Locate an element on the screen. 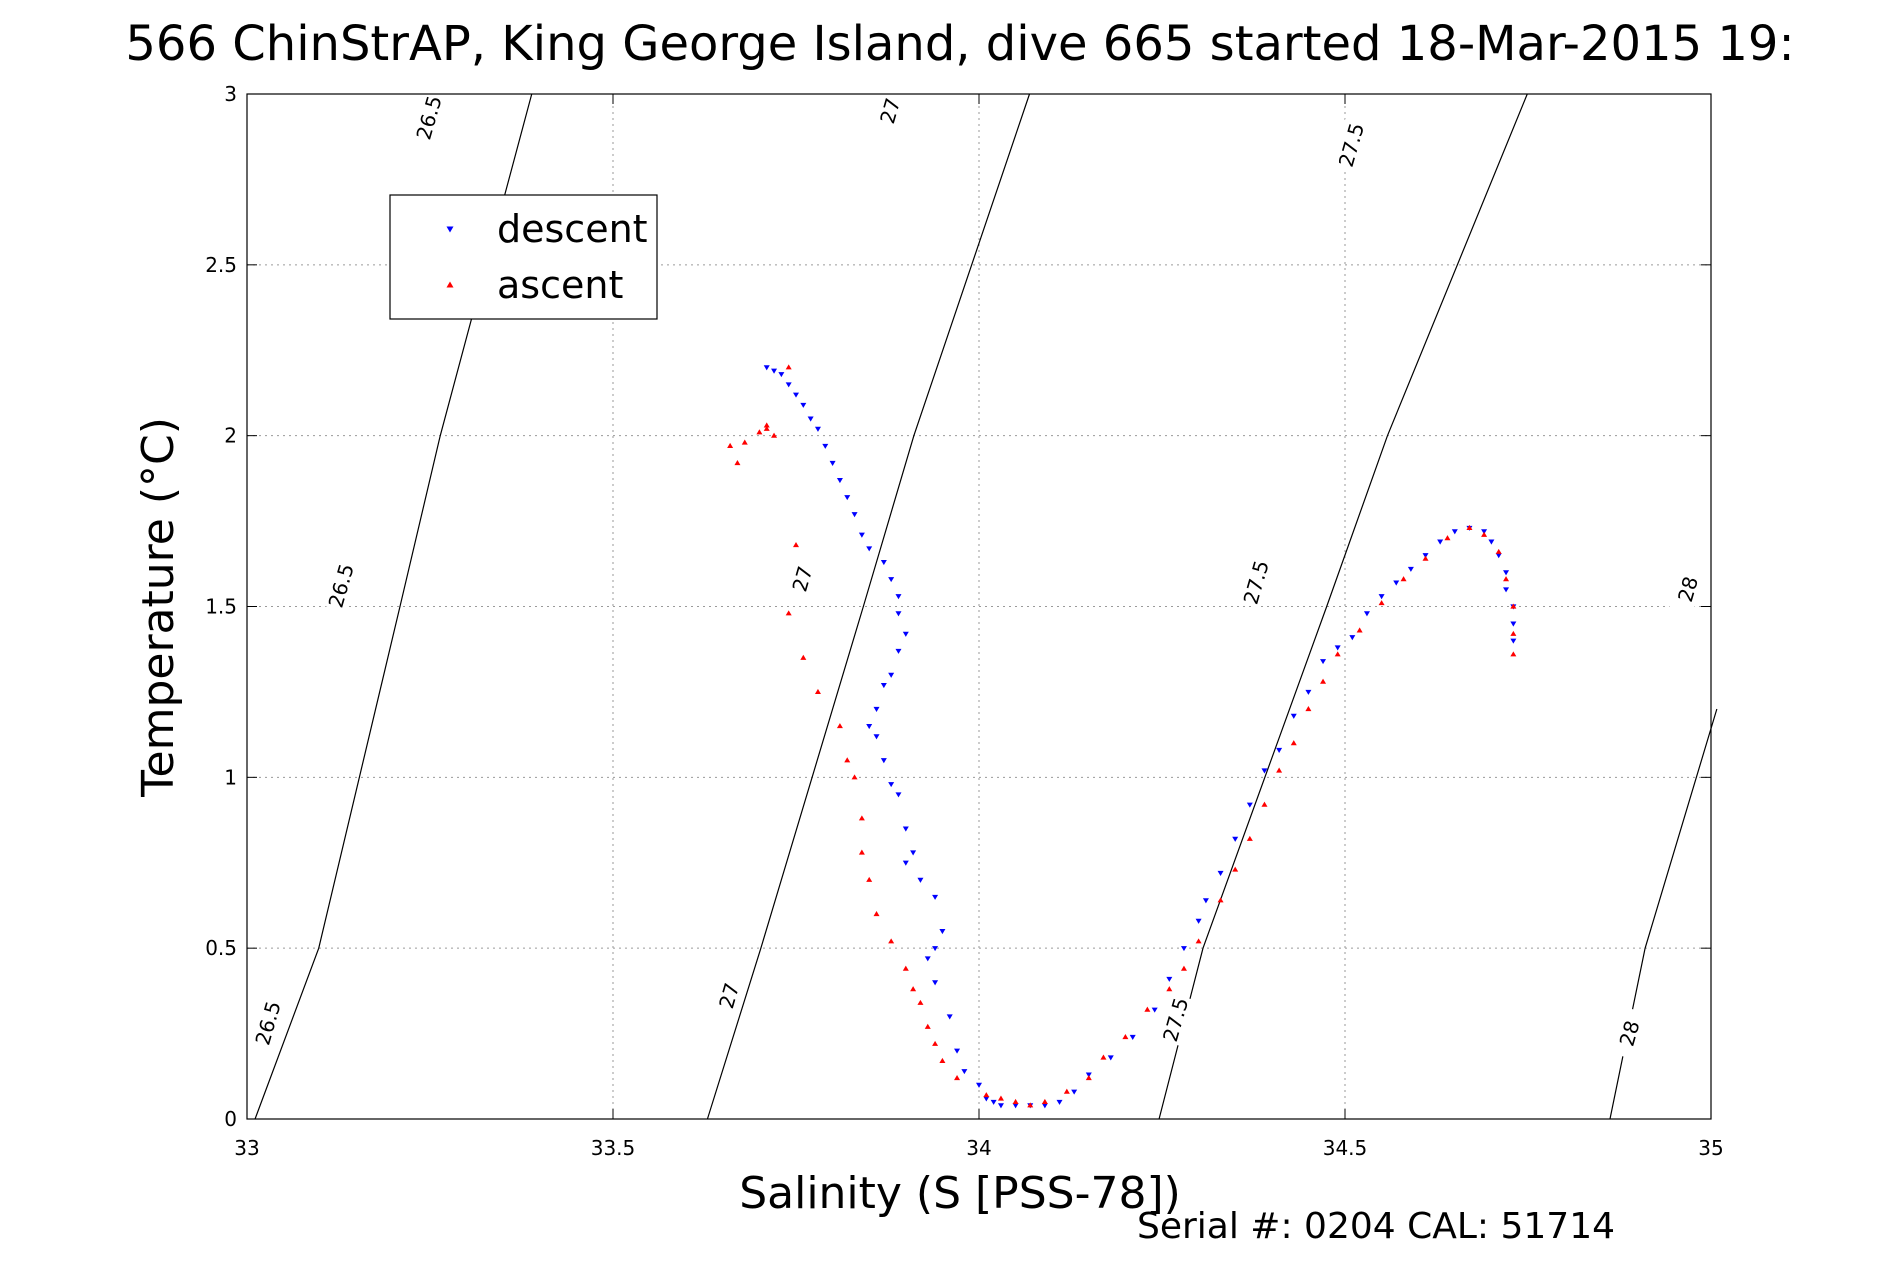 The height and width of the screenshot is (1262, 1891). y-tick-label: 0 is located at coordinates (230, 1119).